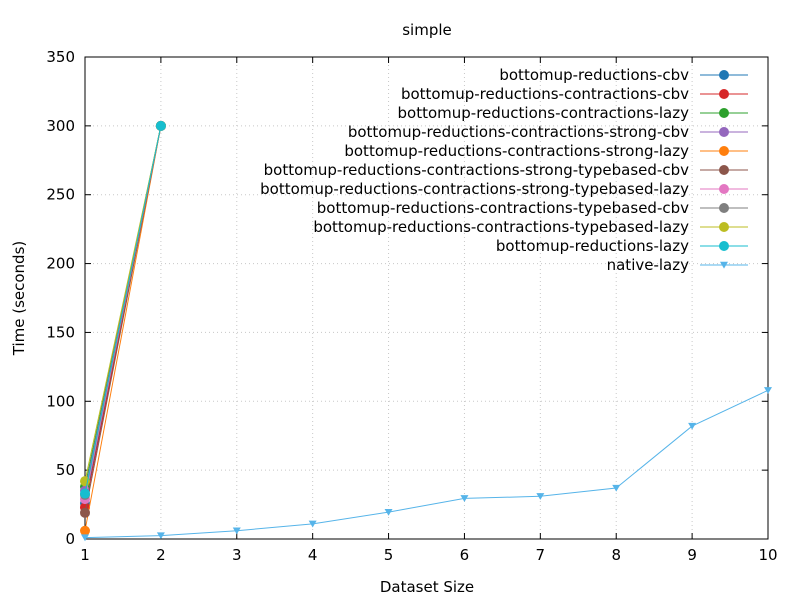  I want to click on legend-item: bottomup-reductions-contractions-lazy, so click(573, 113).